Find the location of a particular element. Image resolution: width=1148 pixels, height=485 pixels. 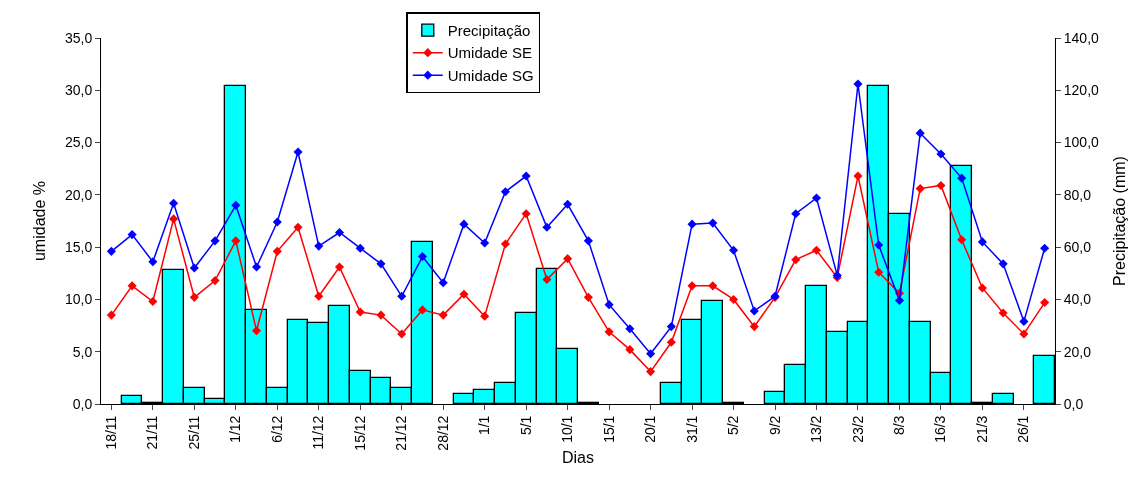

x-tick-label: 9/2 is located at coordinates (774, 425).